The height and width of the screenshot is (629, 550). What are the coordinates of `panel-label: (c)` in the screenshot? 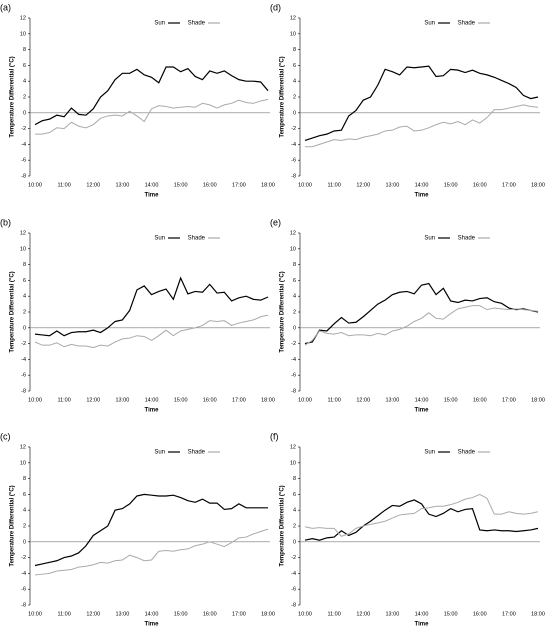 It's located at (5, 436).